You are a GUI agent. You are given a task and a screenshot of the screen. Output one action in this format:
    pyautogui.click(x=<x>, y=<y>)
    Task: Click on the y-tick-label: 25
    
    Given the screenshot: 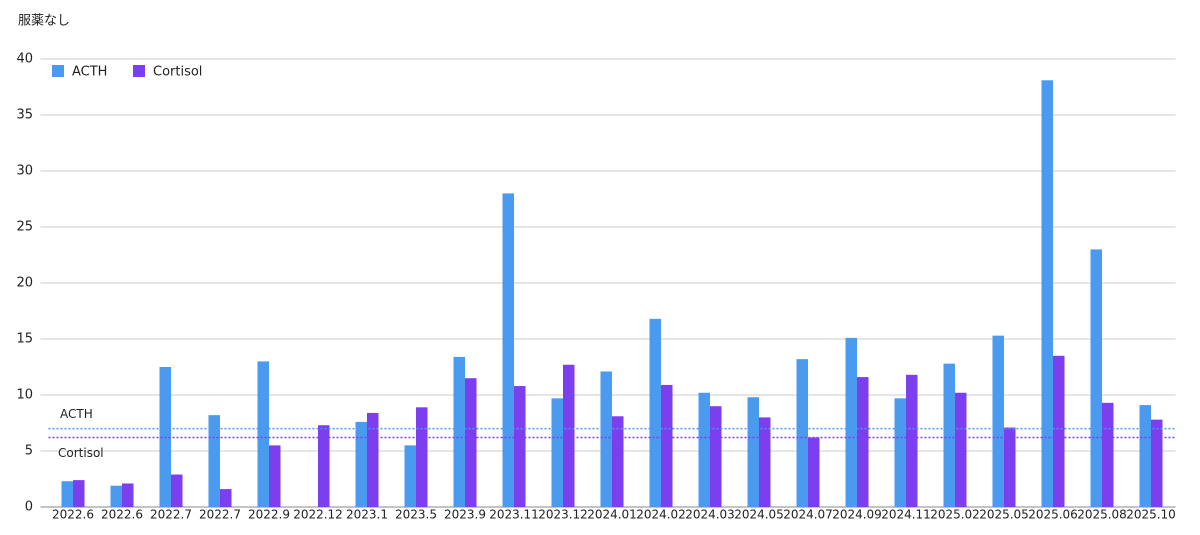 What is the action you would take?
    pyautogui.click(x=24, y=227)
    